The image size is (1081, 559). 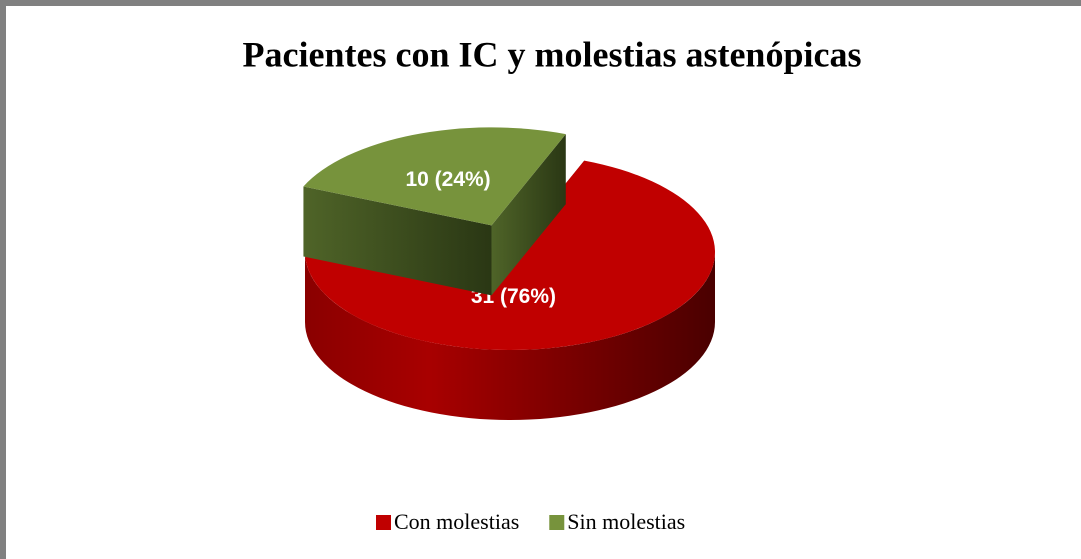 I want to click on chart-title: Pacientes con IC y molestias astenópicas, so click(x=552, y=54).